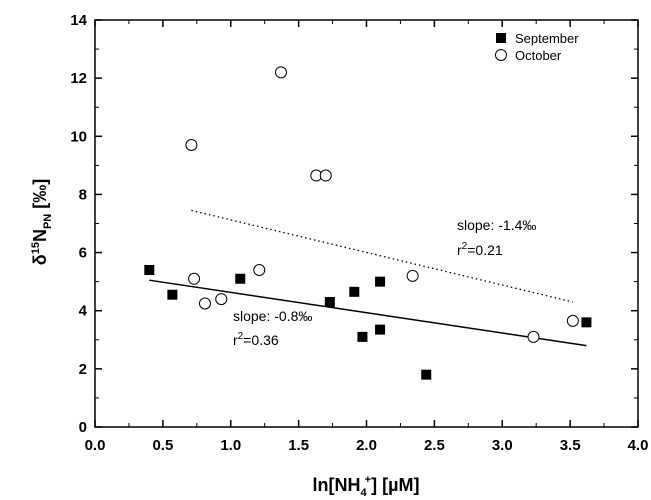 The image size is (651, 500). I want to click on y-tick-label: 0, so click(83, 427).